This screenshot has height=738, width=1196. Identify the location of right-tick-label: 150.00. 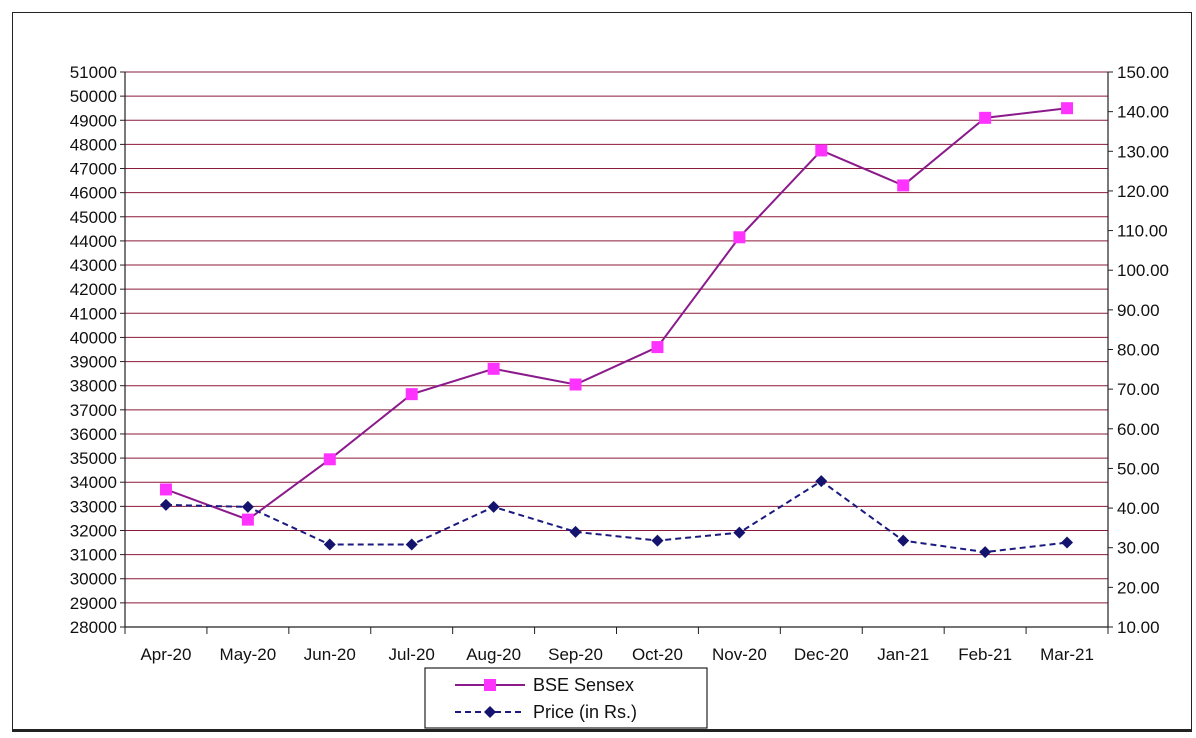
(1143, 72).